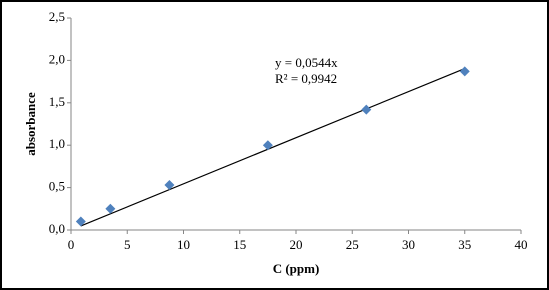 The width and height of the screenshot is (549, 290). Describe the element at coordinates (408, 244) in the screenshot. I see `x-tick-label: 30` at that location.